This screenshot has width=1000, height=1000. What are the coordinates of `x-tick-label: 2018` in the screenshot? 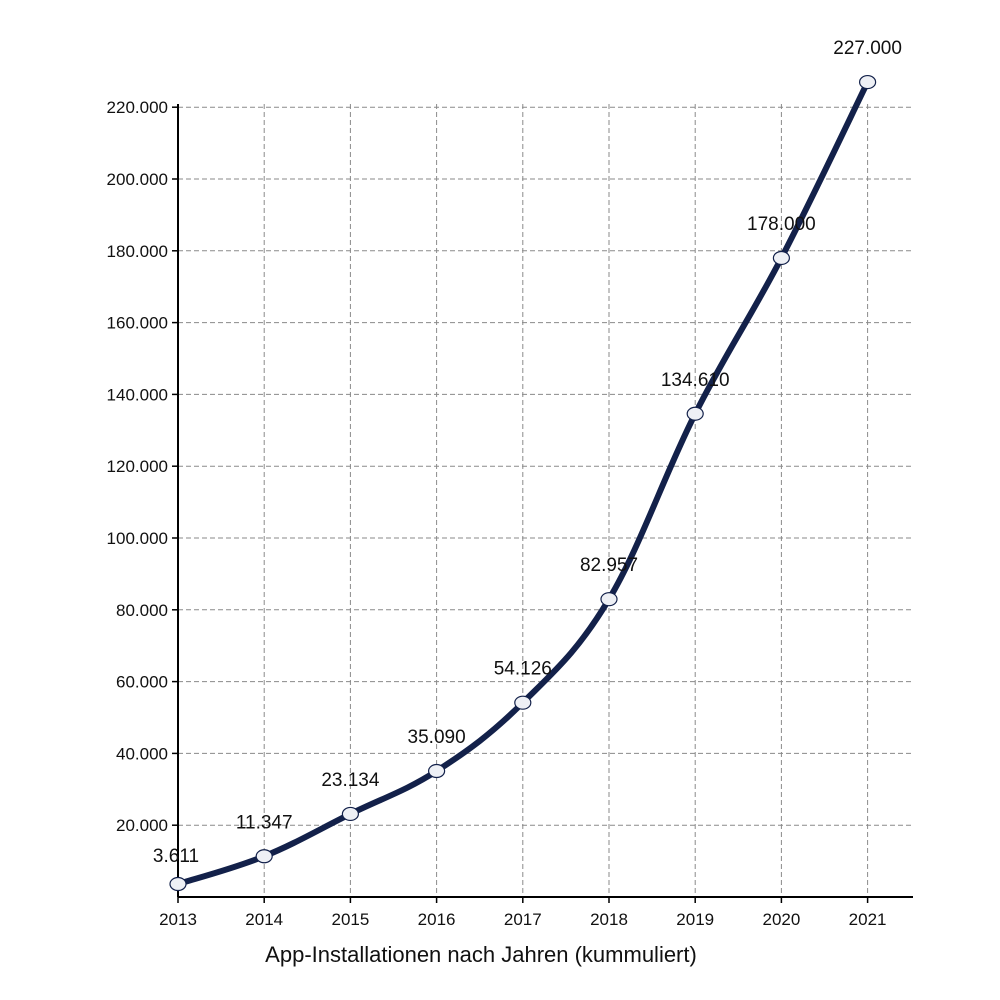 It's located at (609, 919).